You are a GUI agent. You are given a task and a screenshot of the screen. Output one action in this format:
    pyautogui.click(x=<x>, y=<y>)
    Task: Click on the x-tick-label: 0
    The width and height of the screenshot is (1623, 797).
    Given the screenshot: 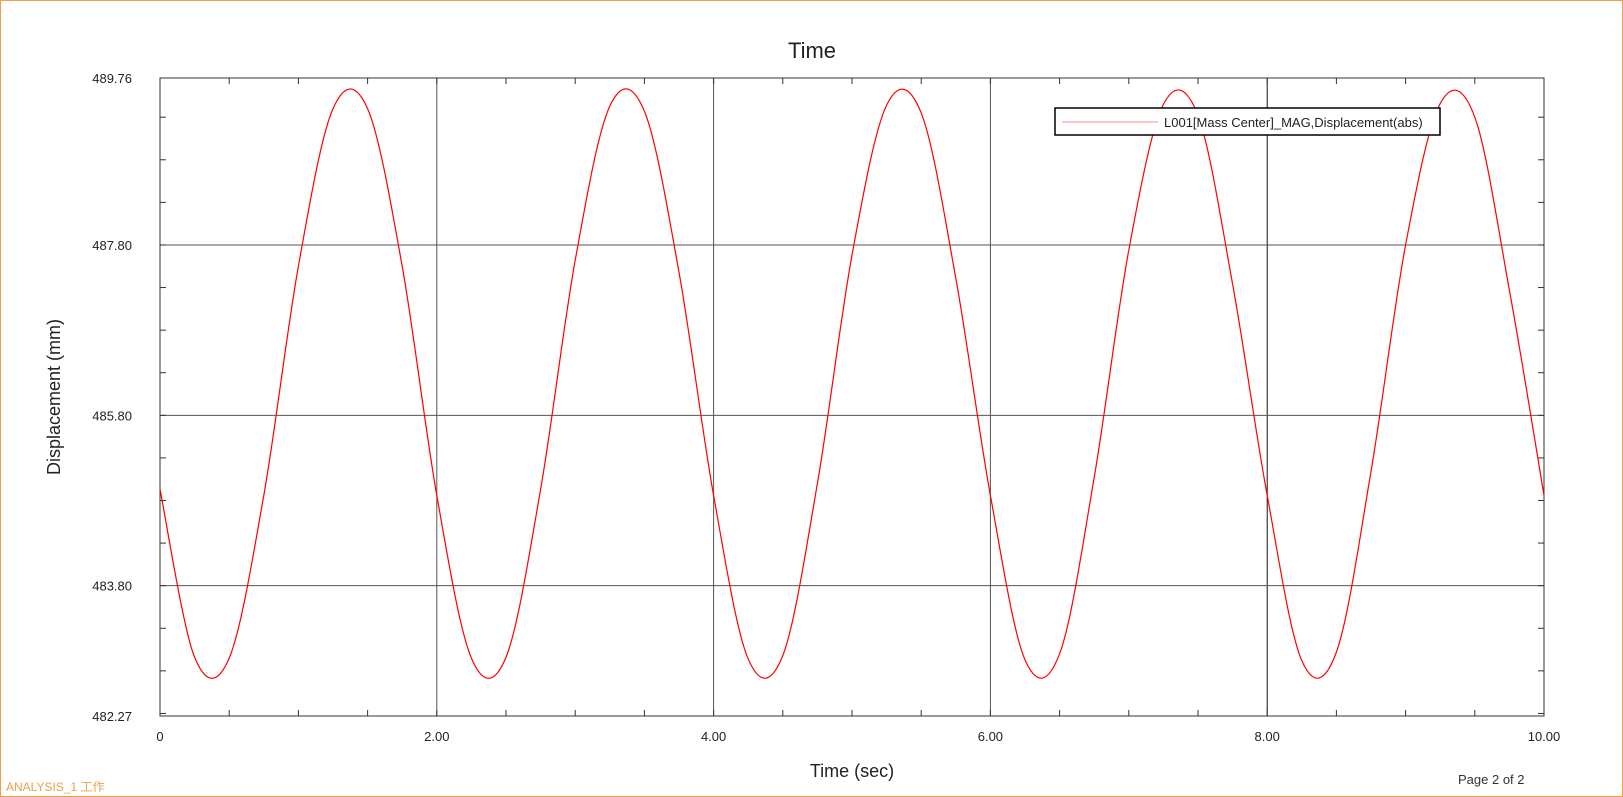 What is the action you would take?
    pyautogui.click(x=159, y=736)
    